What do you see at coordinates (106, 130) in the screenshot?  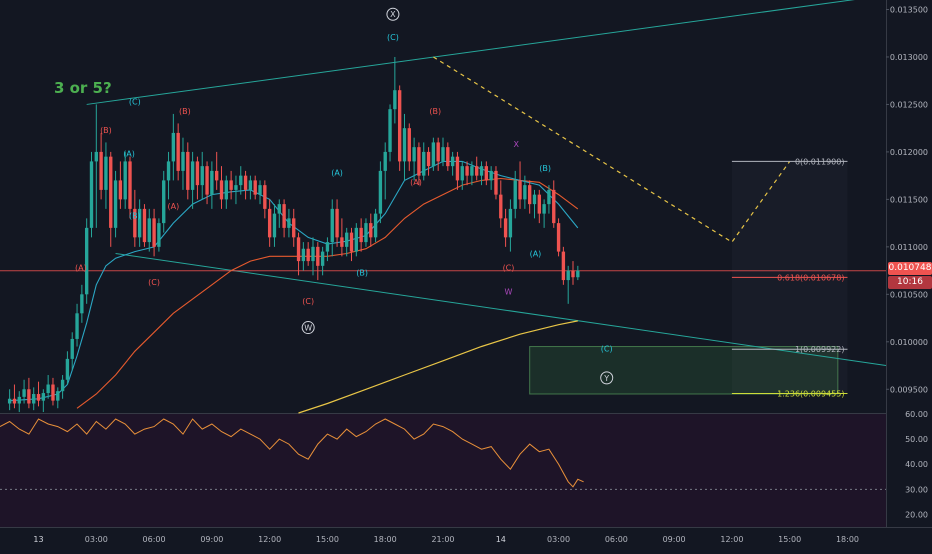 I see `wave-label-1: (B)` at bounding box center [106, 130].